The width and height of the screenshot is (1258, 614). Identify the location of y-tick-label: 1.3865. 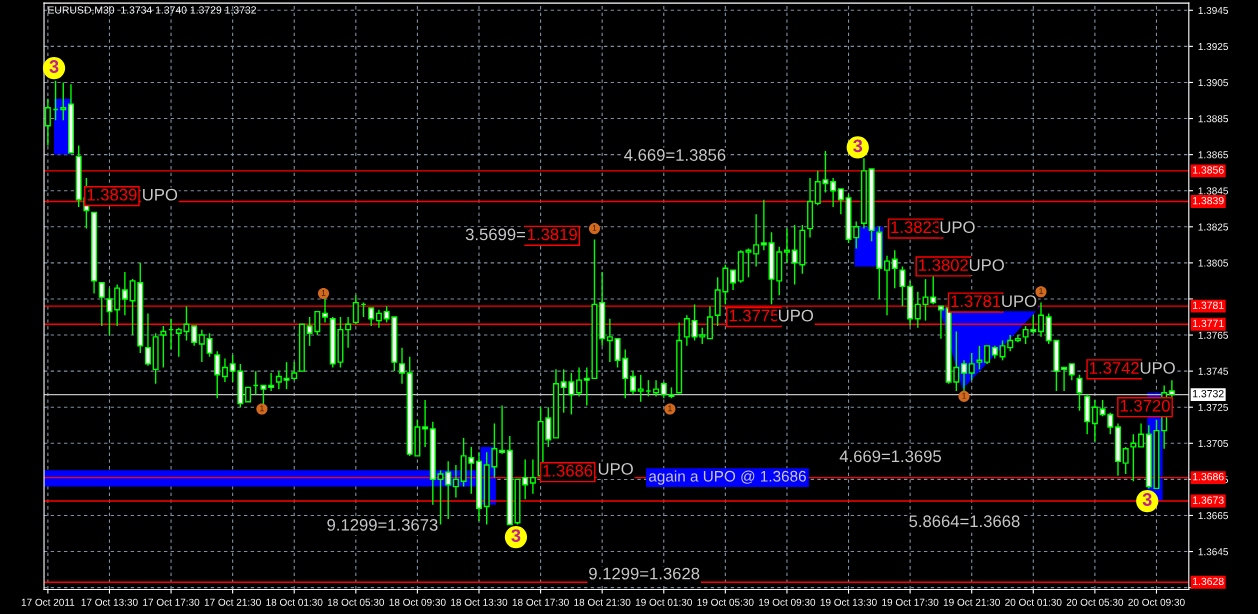
(1213, 155).